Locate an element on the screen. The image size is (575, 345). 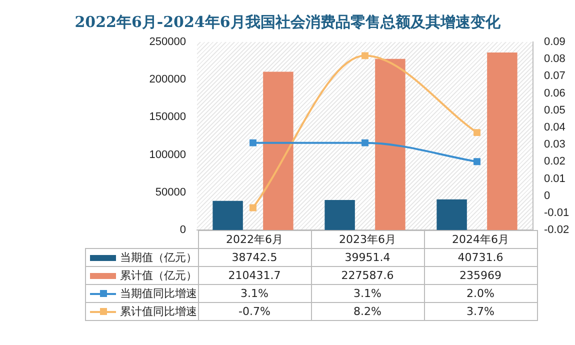
legend-label: 当期值（亿元） is located at coordinates (142, 257).